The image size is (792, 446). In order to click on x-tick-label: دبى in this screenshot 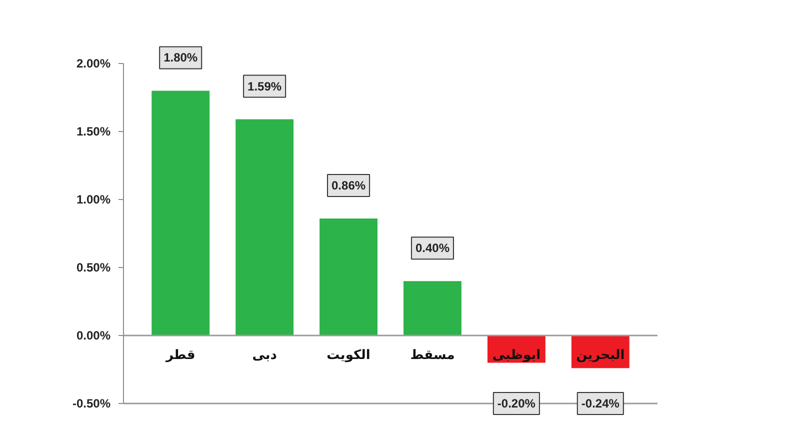, I will do `click(265, 355)`.